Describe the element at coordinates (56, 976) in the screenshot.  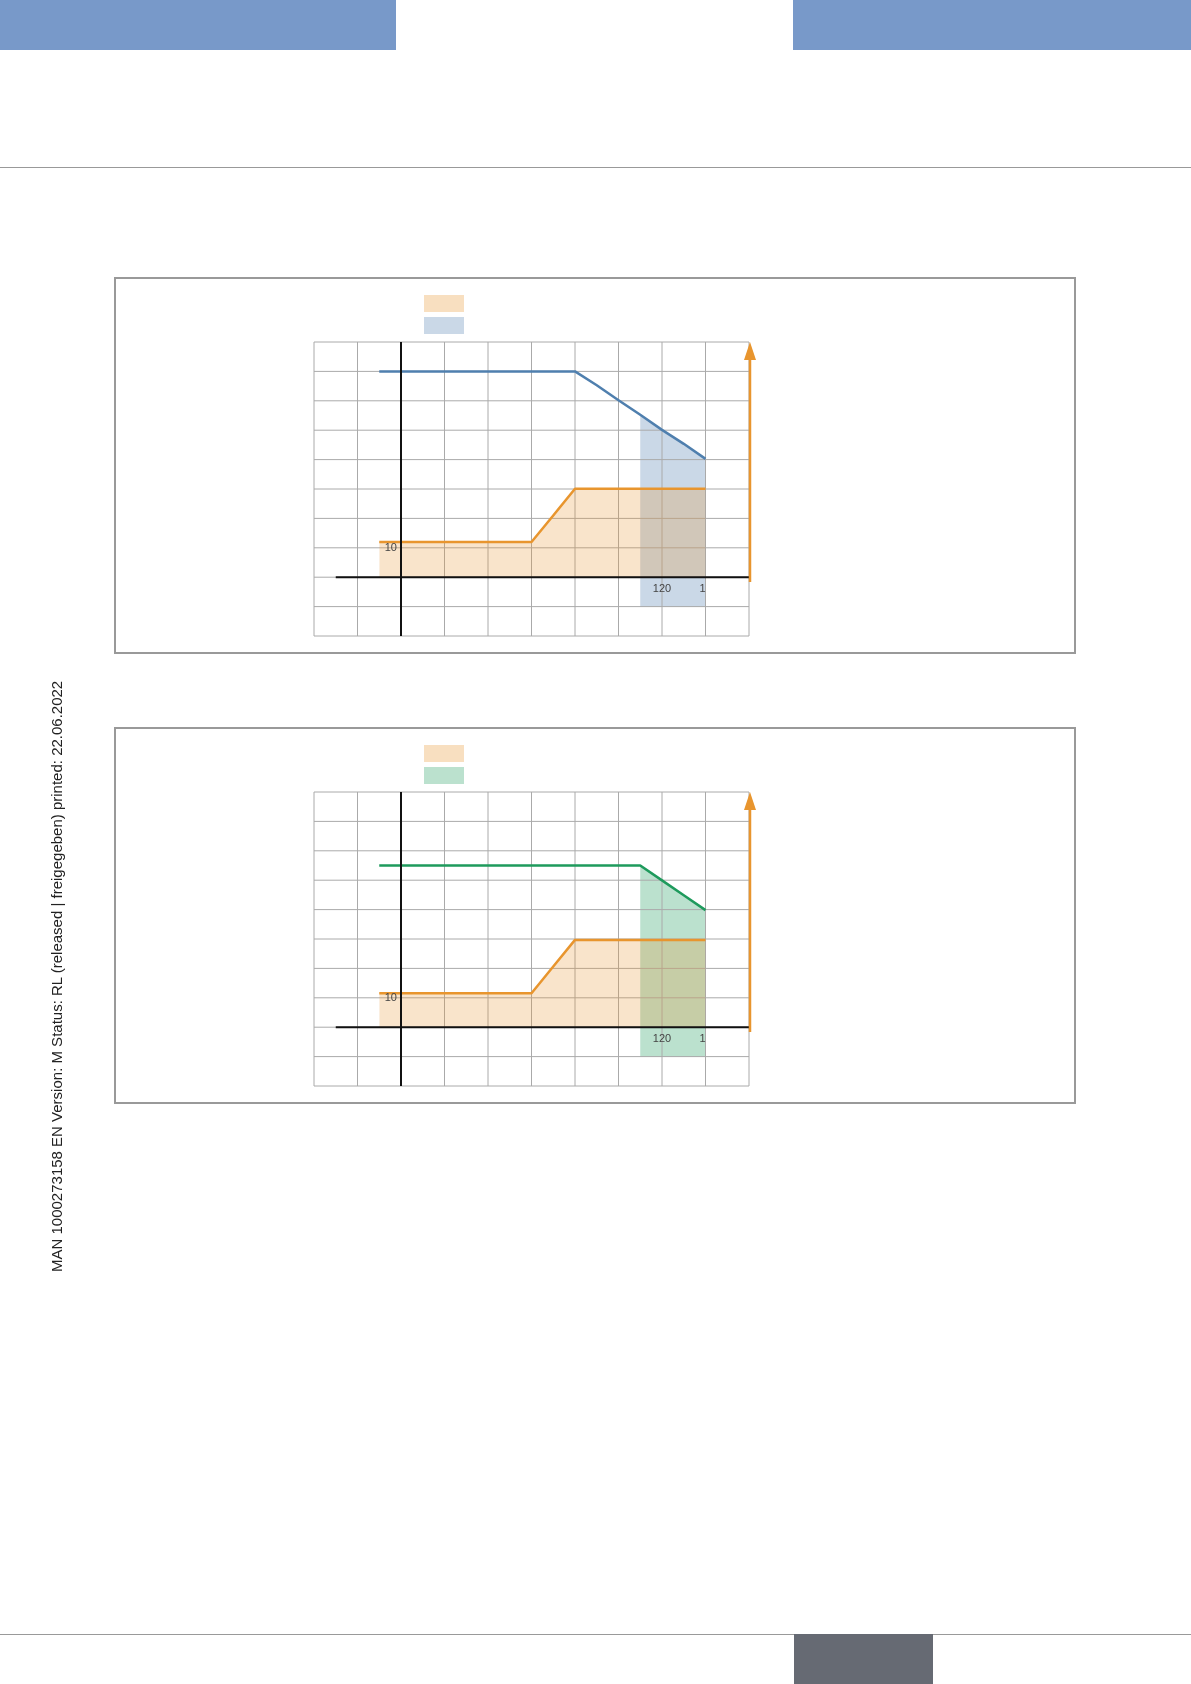
I see `text: MAN 1000273158 EN Version: M Status: RL (released | freigegeben) printed: 22.06.2022` at that location.